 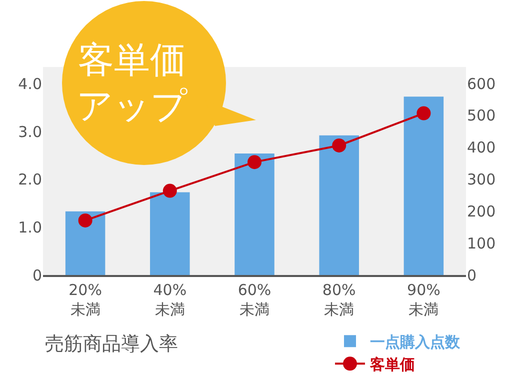 I want to click on legend-label: 一点購入点数, so click(x=415, y=342).